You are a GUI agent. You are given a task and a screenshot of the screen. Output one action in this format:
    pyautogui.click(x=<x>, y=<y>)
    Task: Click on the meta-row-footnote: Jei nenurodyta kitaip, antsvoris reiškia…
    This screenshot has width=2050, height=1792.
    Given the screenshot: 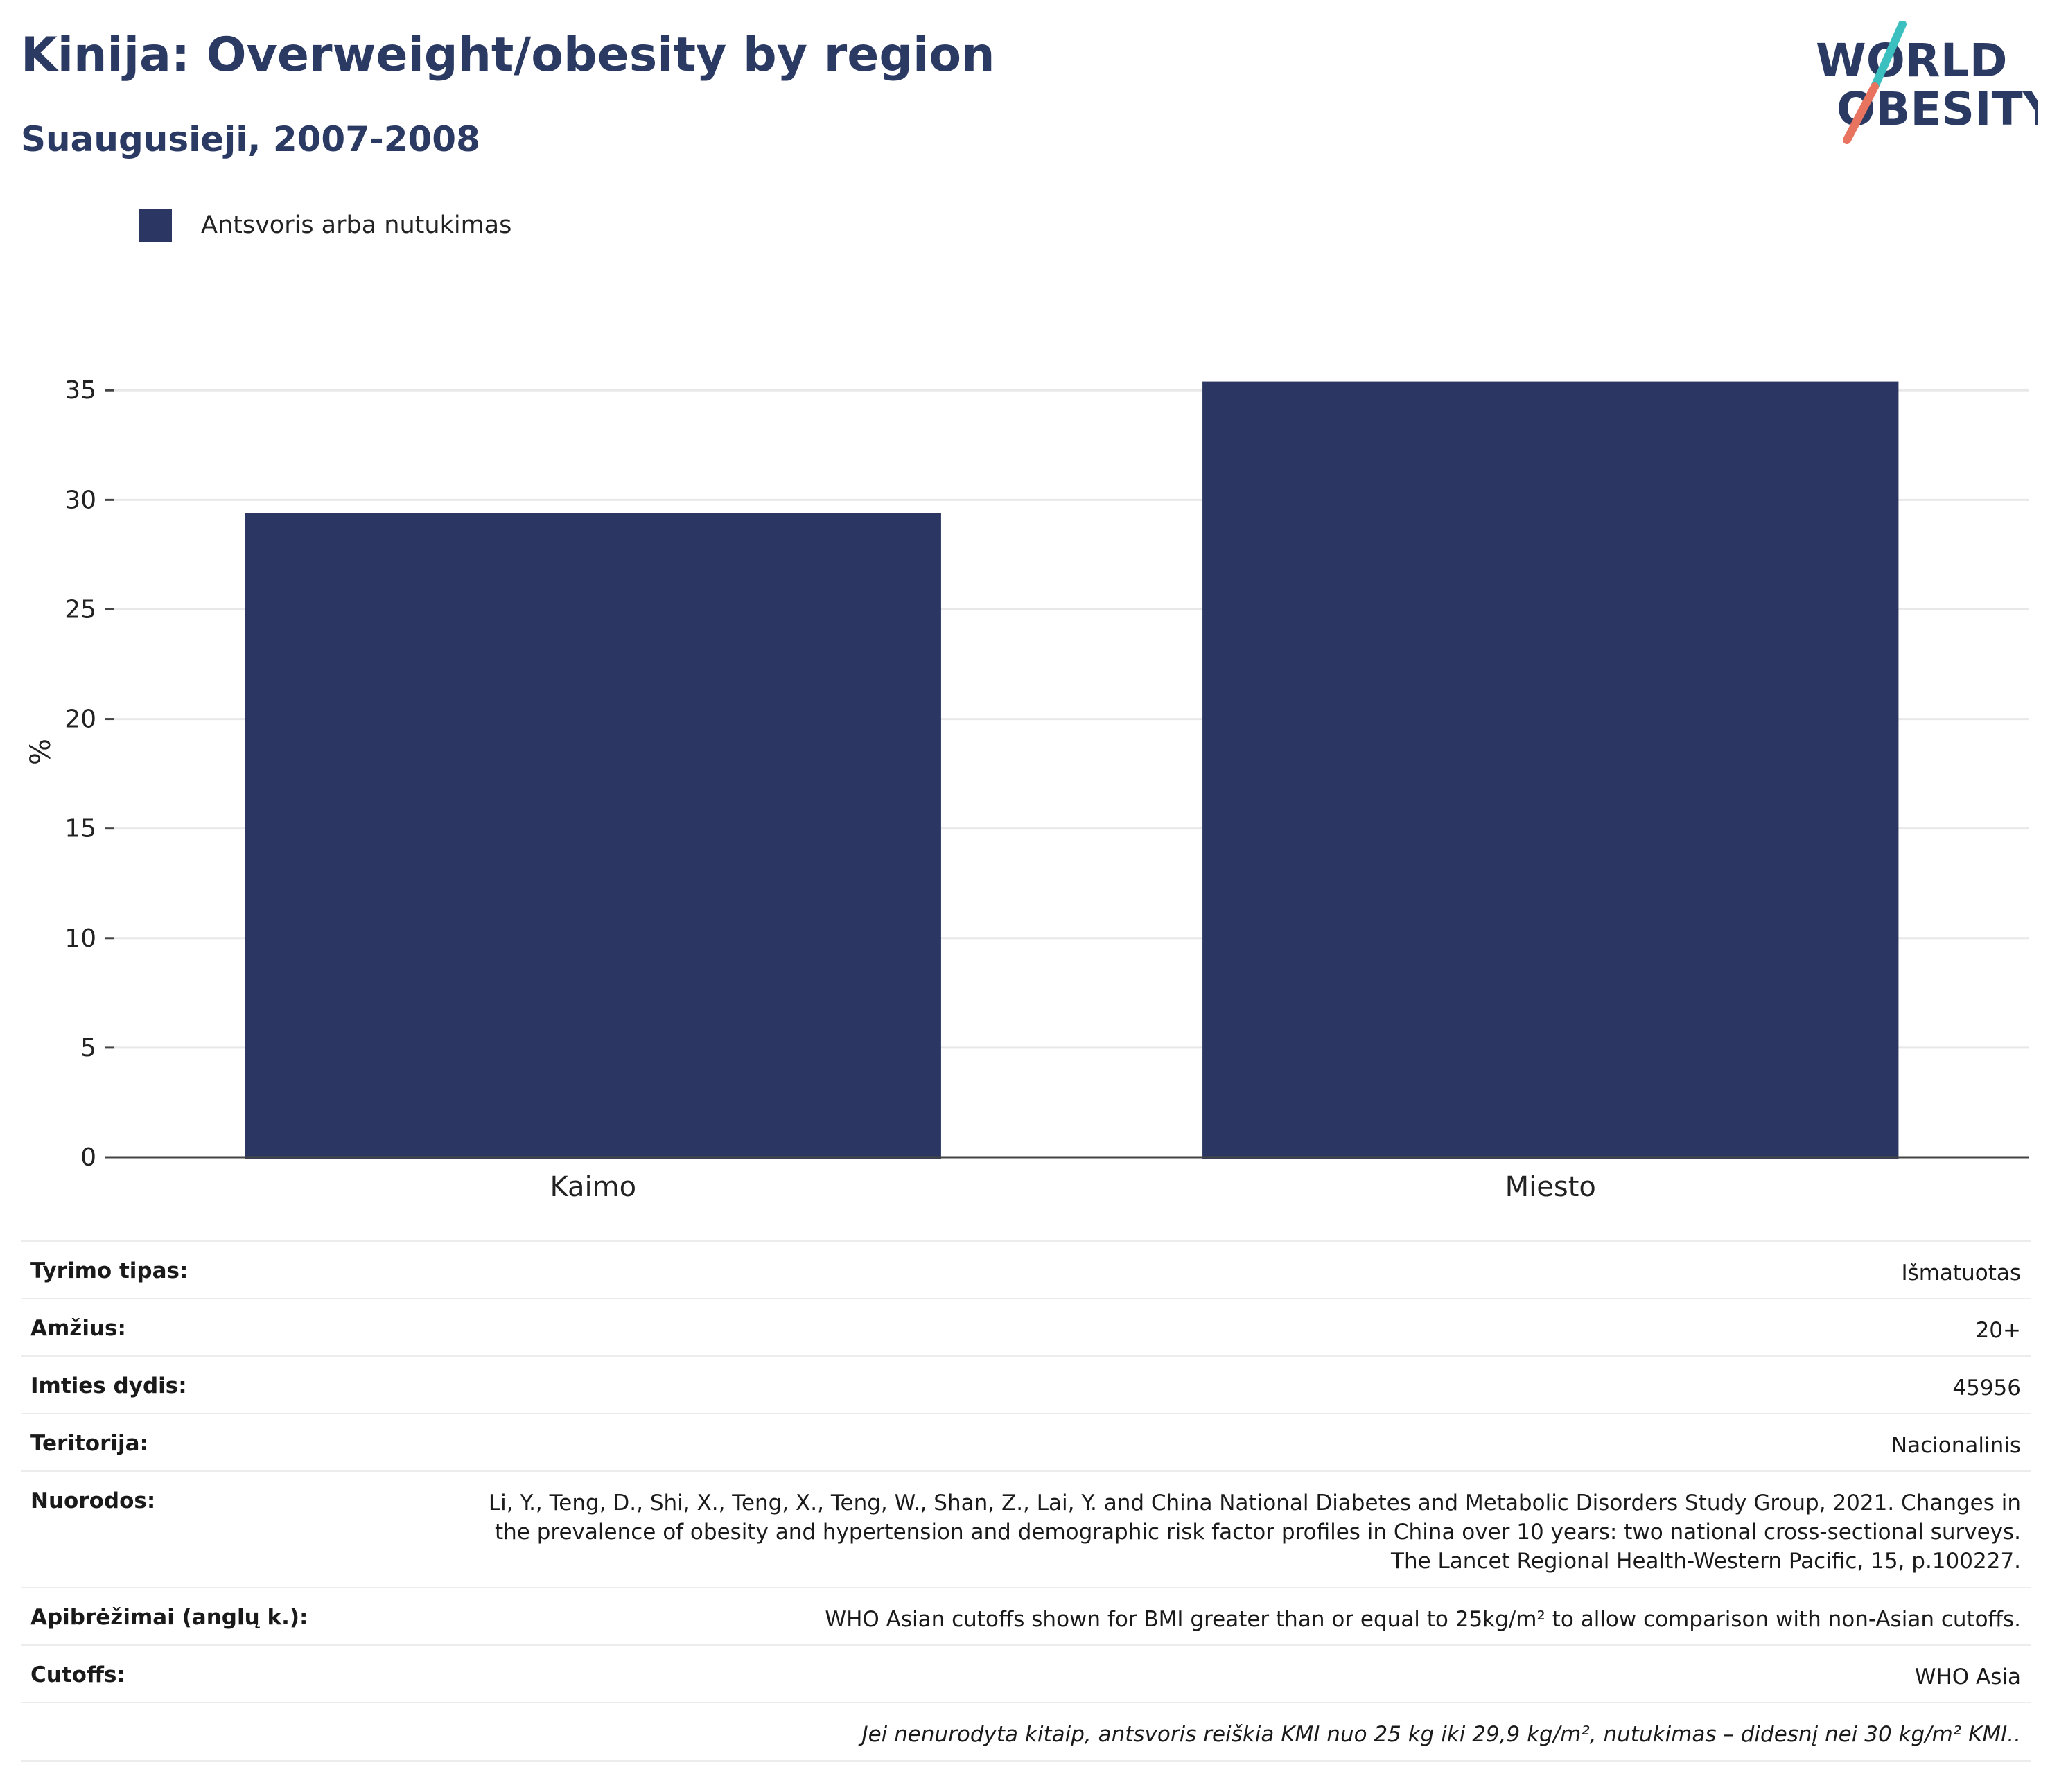 What is the action you would take?
    pyautogui.click(x=1026, y=1732)
    